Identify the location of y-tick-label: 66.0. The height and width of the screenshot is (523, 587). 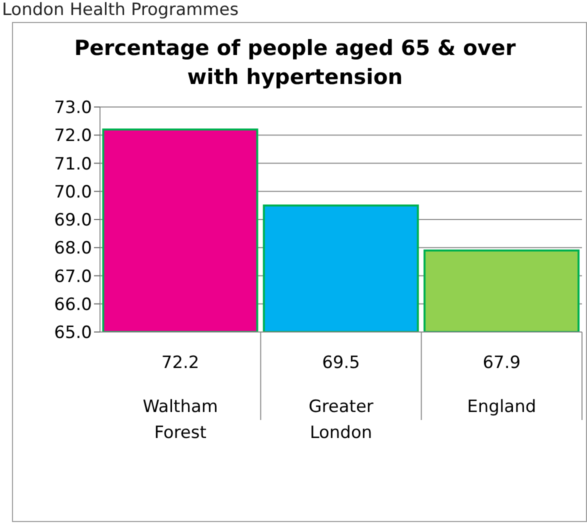
(73, 304).